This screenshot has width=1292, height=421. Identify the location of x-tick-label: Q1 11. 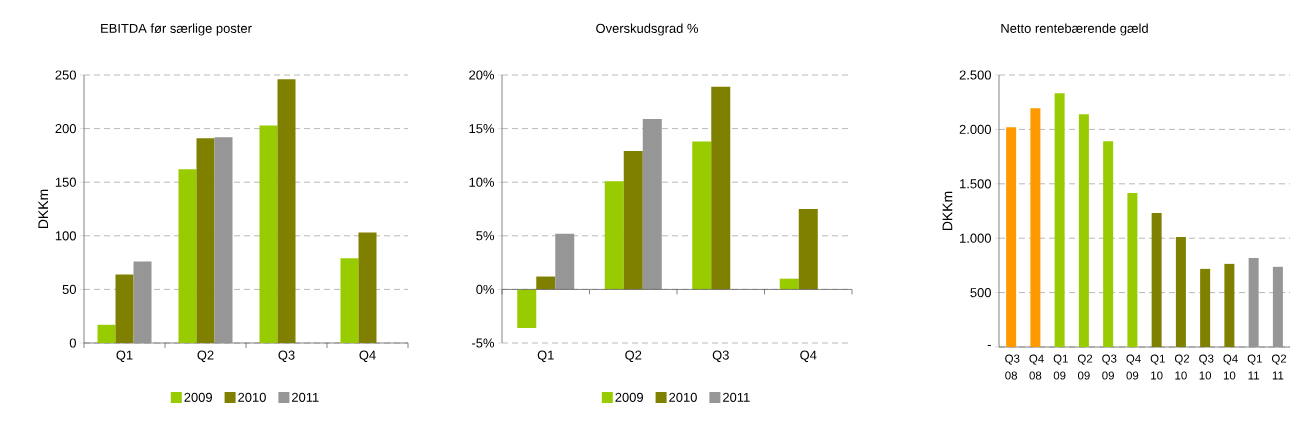
(1254, 367).